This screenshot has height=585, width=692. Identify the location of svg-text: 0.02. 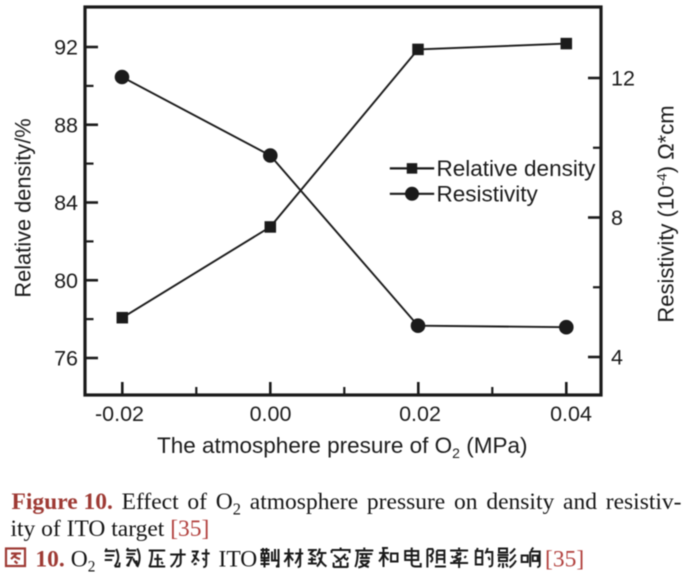
(420, 414).